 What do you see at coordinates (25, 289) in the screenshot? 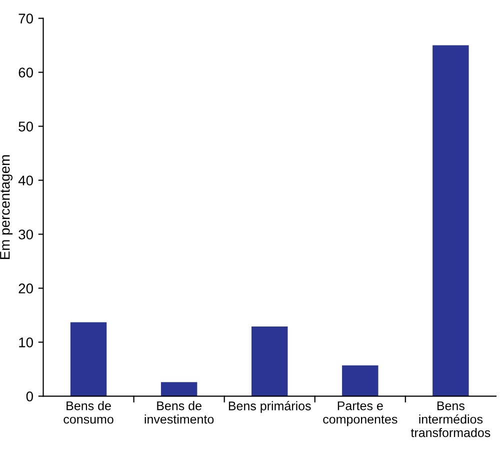
I see `y-tick-label: 20` at bounding box center [25, 289].